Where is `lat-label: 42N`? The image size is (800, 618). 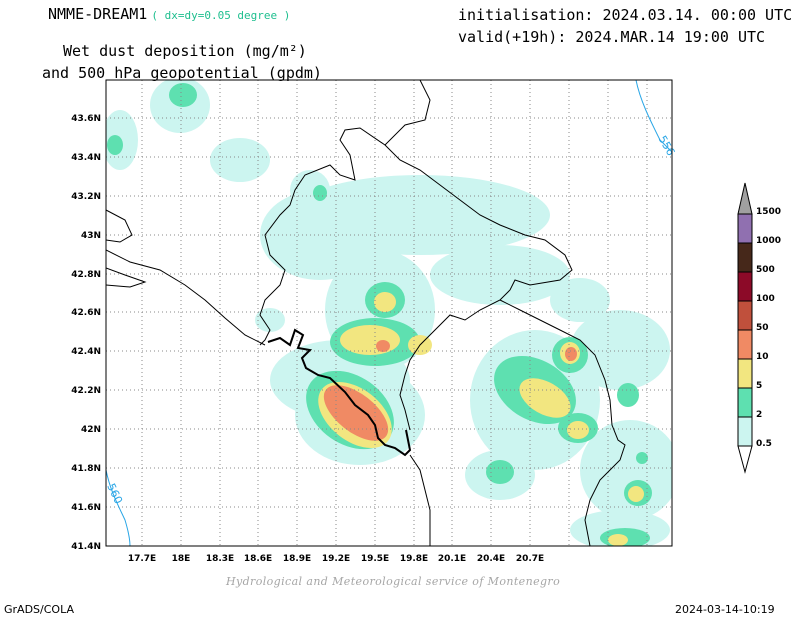
lat-label: 42N is located at coordinates (91, 430).